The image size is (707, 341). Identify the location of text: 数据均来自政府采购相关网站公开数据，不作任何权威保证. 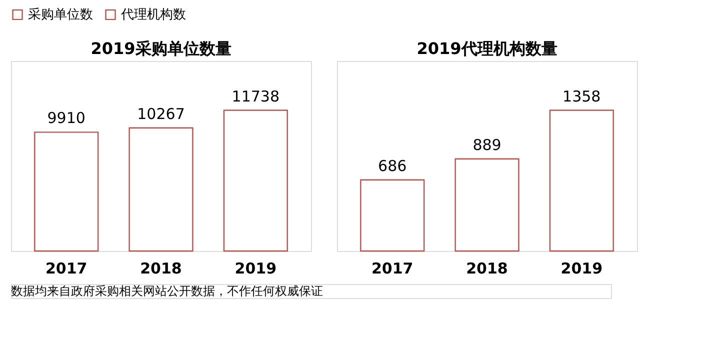
(167, 291).